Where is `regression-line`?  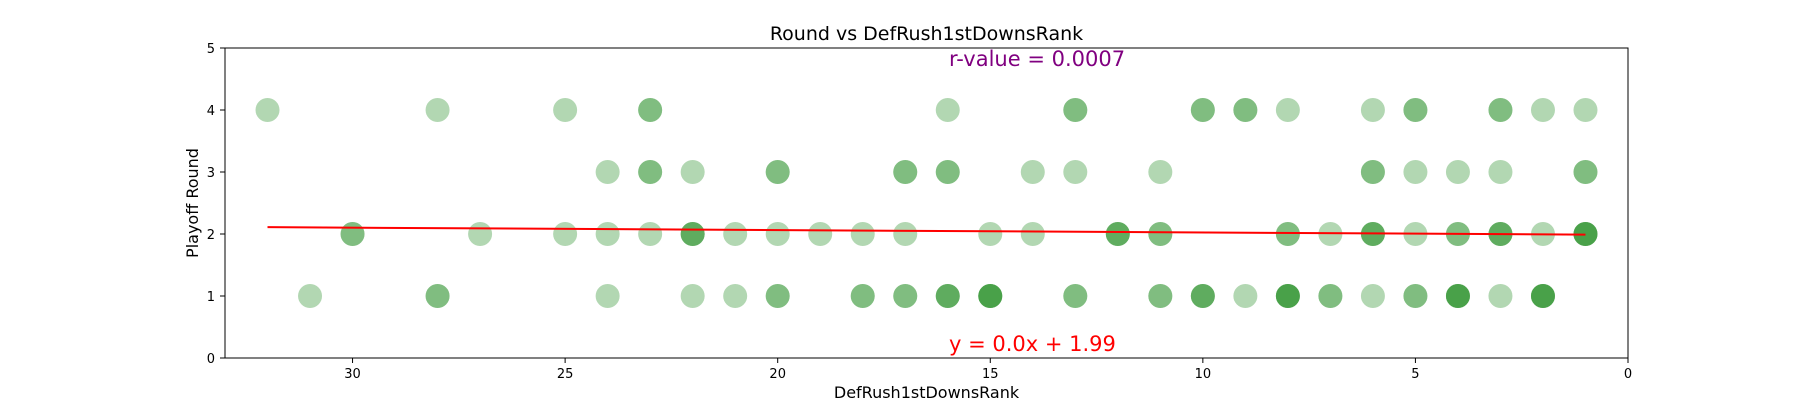
regression-line is located at coordinates (926, 231).